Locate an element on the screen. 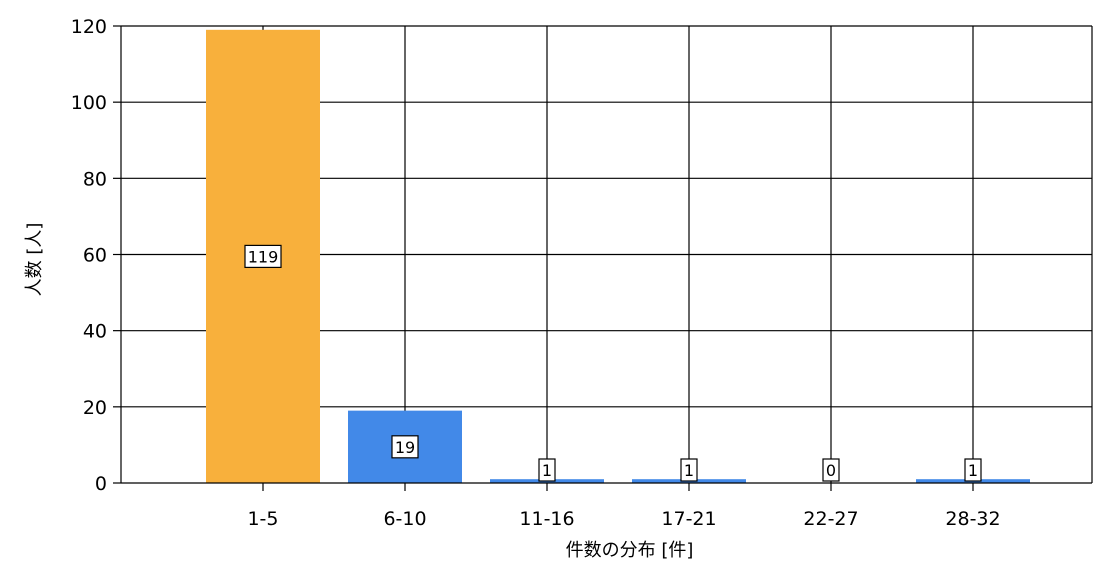 The image size is (1107, 568). y-tick-label: 100 is located at coordinates (89, 103).